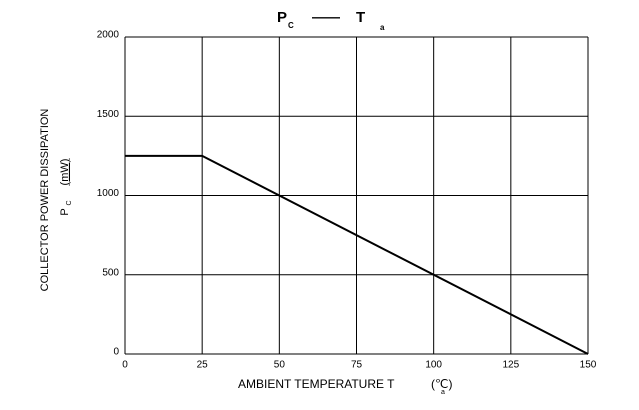 Image resolution: width=639 pixels, height=410 pixels. Describe the element at coordinates (65, 172) in the screenshot. I see `y-axis-unit: (mW)` at that location.